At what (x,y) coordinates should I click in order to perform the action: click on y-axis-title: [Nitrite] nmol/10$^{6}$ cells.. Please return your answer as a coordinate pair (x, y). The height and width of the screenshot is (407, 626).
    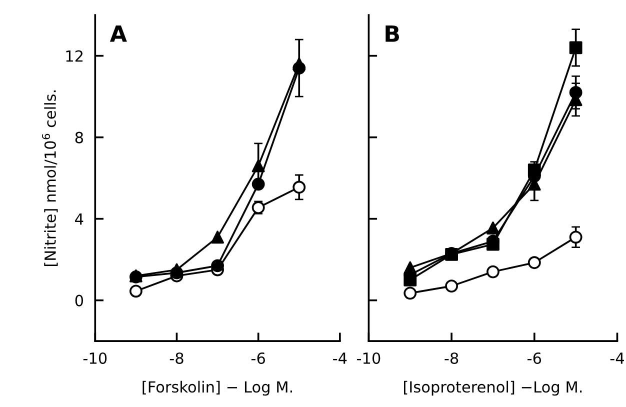
    Looking at the image, I should click on (50, 178).